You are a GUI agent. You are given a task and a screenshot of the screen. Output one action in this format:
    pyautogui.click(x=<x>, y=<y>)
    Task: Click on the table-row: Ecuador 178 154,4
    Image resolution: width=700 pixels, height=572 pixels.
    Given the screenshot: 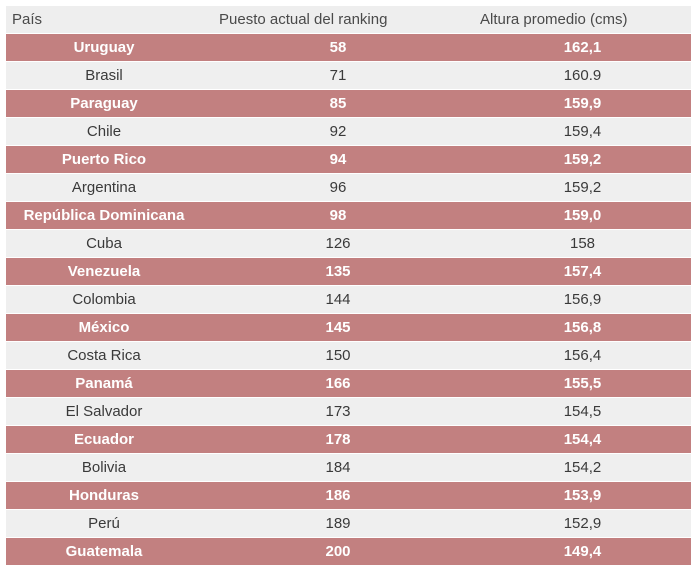 What is the action you would take?
    pyautogui.click(x=348, y=440)
    